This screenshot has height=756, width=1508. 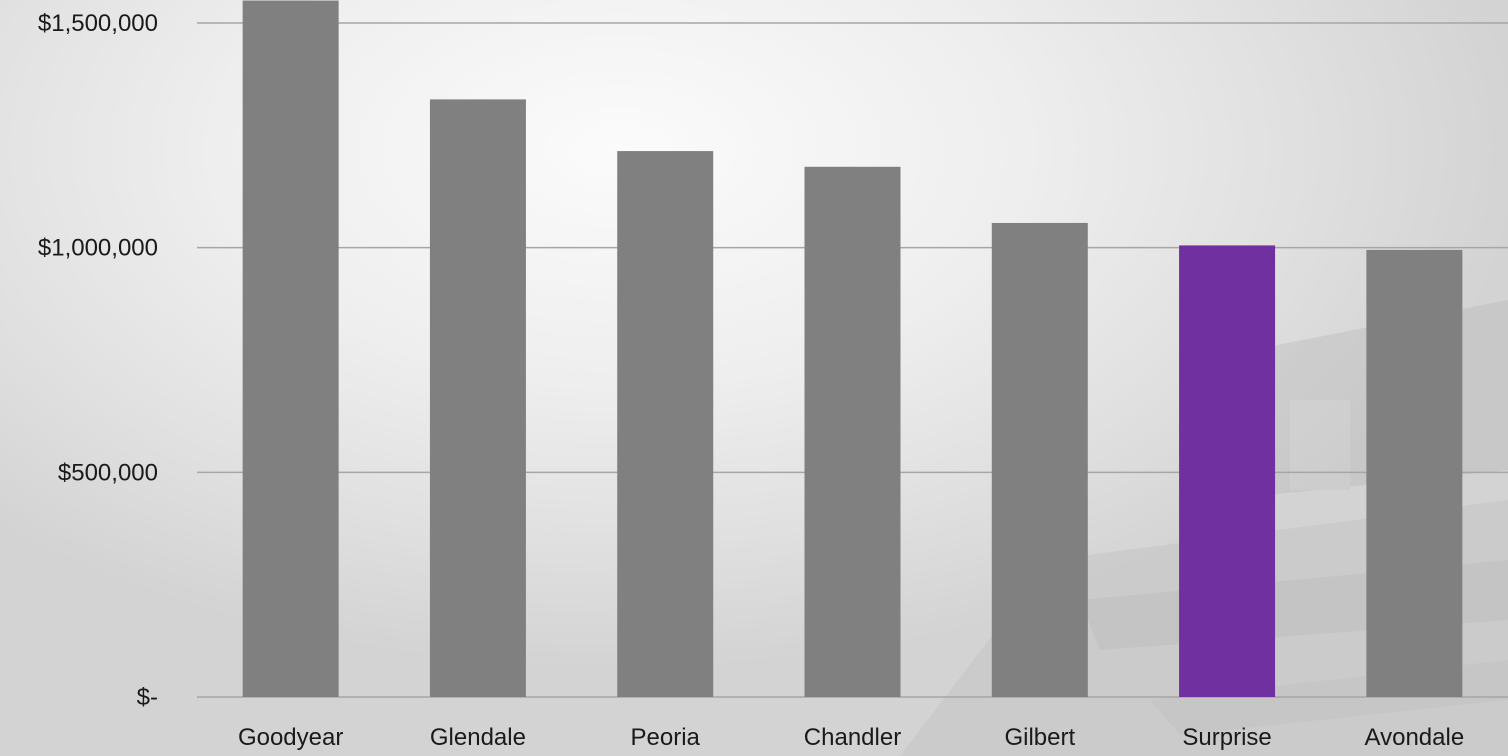 What do you see at coordinates (147, 697) in the screenshot?
I see `y-tick-label: $-` at bounding box center [147, 697].